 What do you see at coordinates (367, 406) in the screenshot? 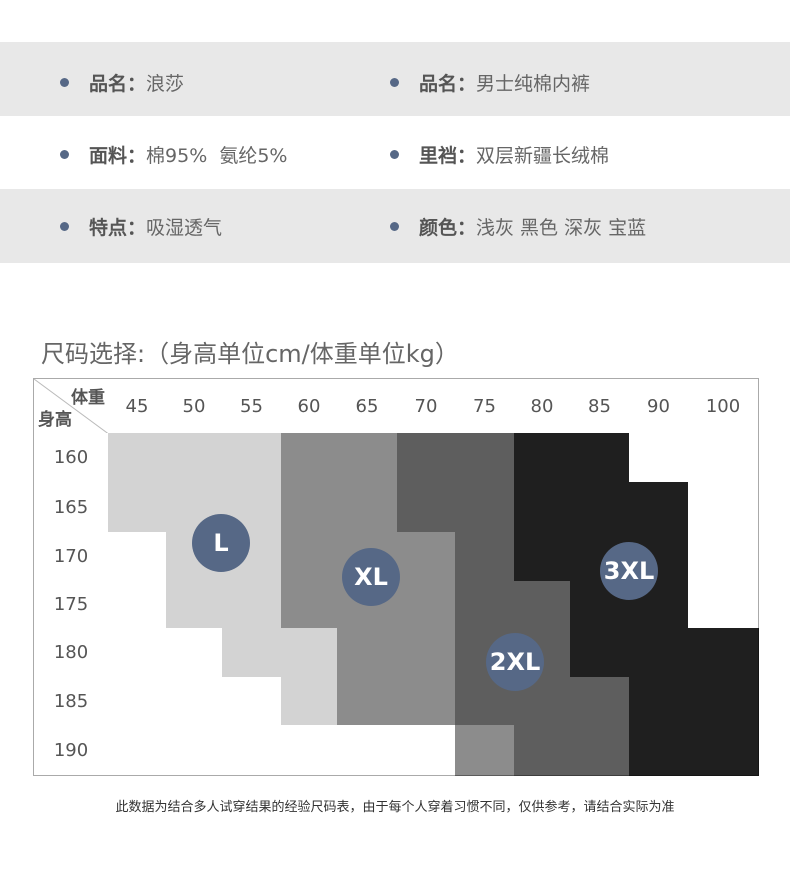
I see `weight-header: 65` at bounding box center [367, 406].